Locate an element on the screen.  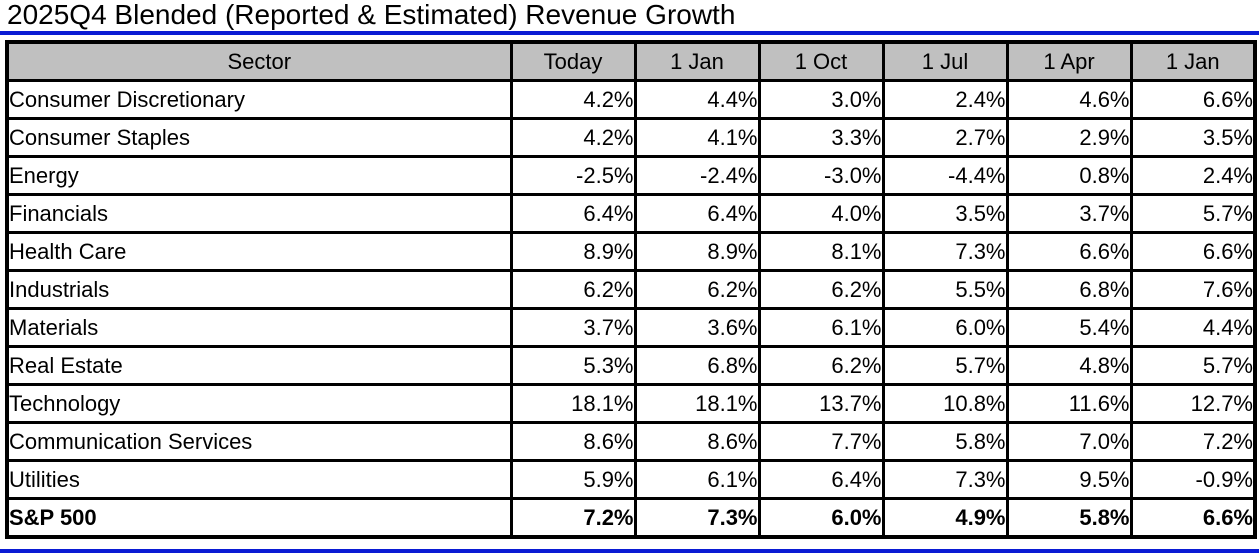
value-cell: 4.9% is located at coordinates (945, 518).